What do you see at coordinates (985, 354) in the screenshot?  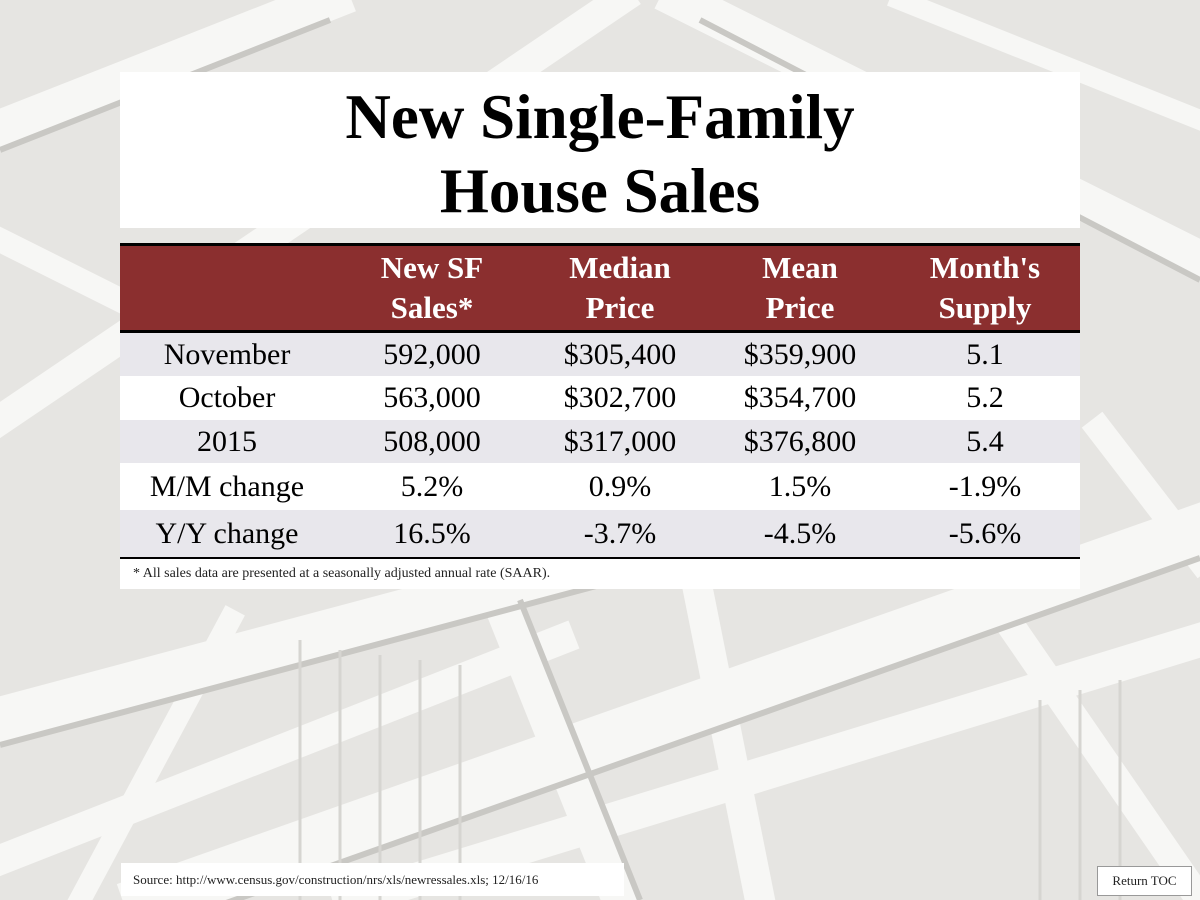 I see `cell-supply: 5.1` at bounding box center [985, 354].